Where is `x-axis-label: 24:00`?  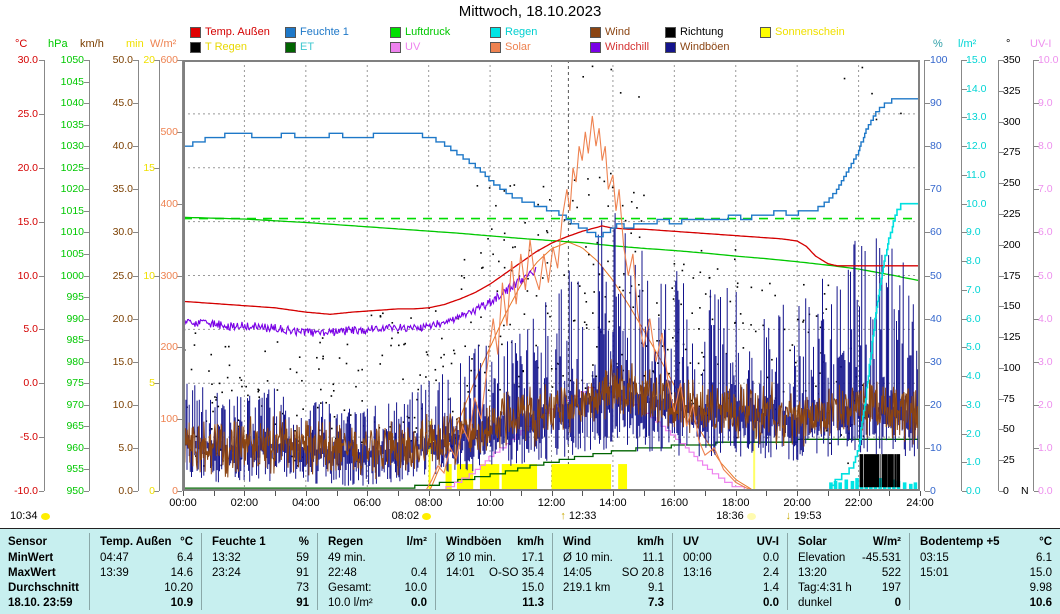 x-axis-label: 24:00 is located at coordinates (920, 503).